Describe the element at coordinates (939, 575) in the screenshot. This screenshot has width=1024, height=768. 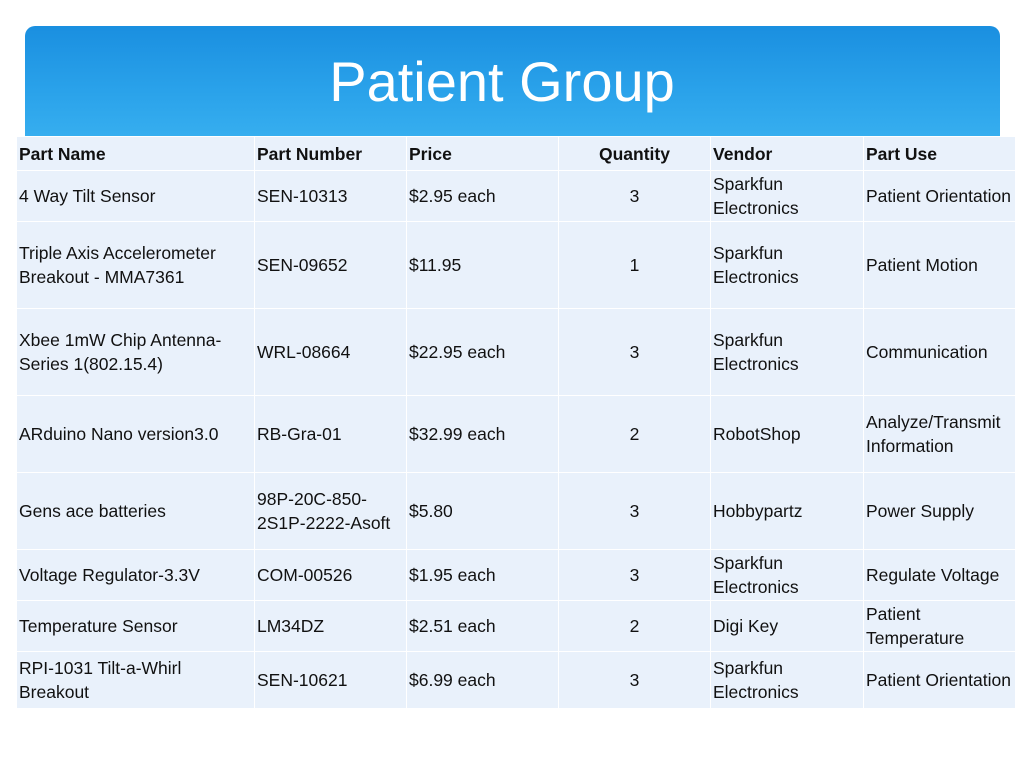
I see `cell-part-use: Regulate Voltage` at that location.